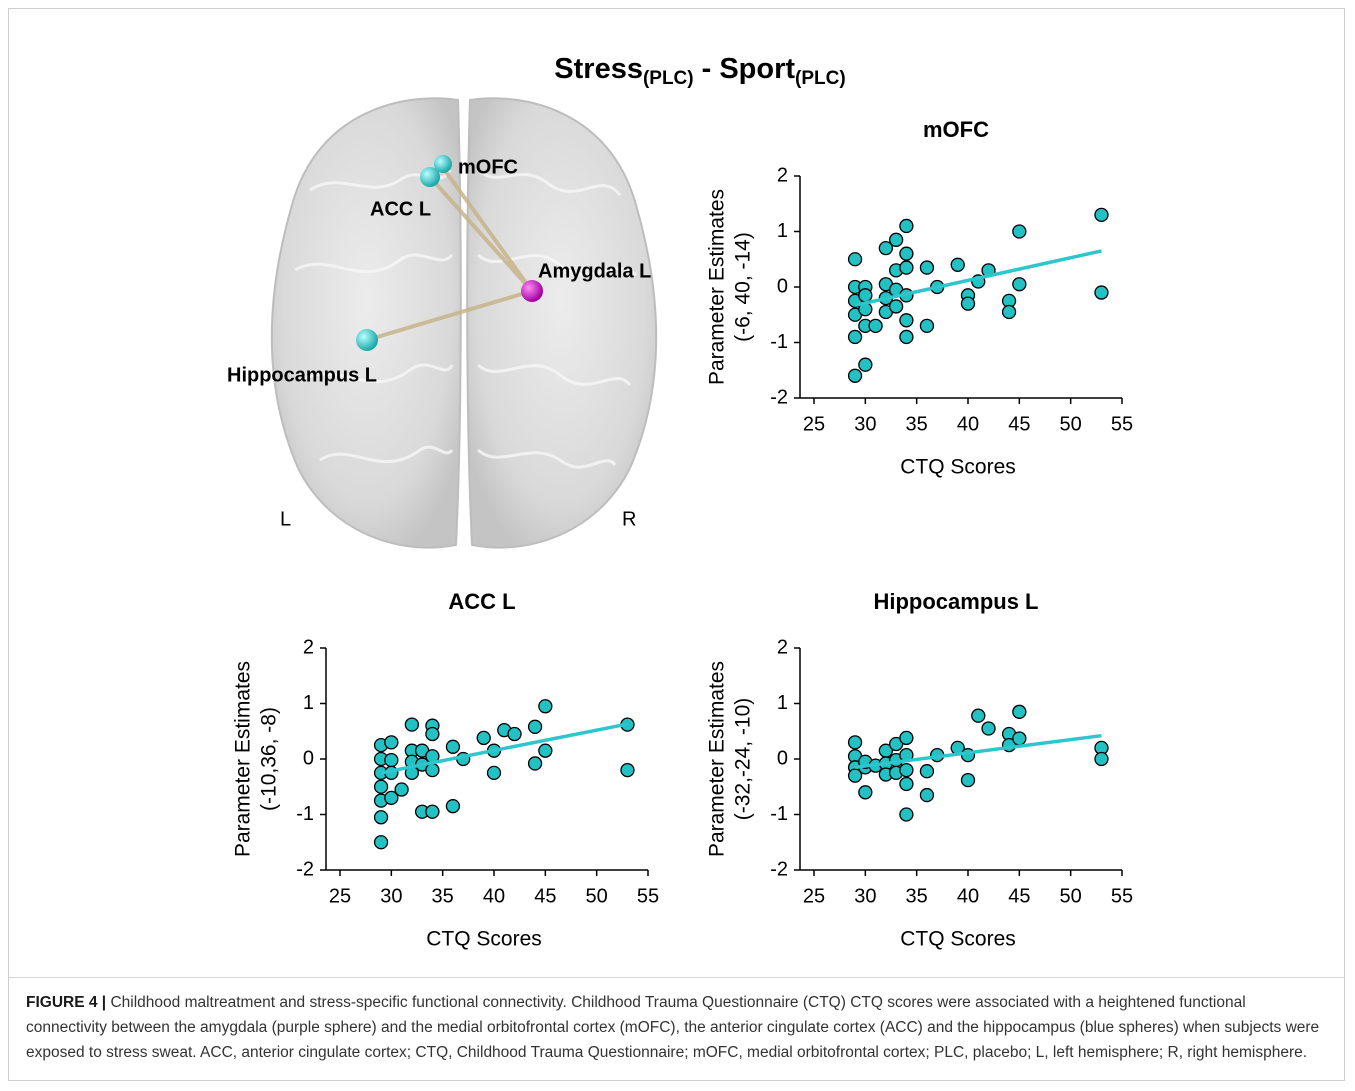 The width and height of the screenshot is (1355, 1091). I want to click on chart-title: mOFC, so click(956, 129).